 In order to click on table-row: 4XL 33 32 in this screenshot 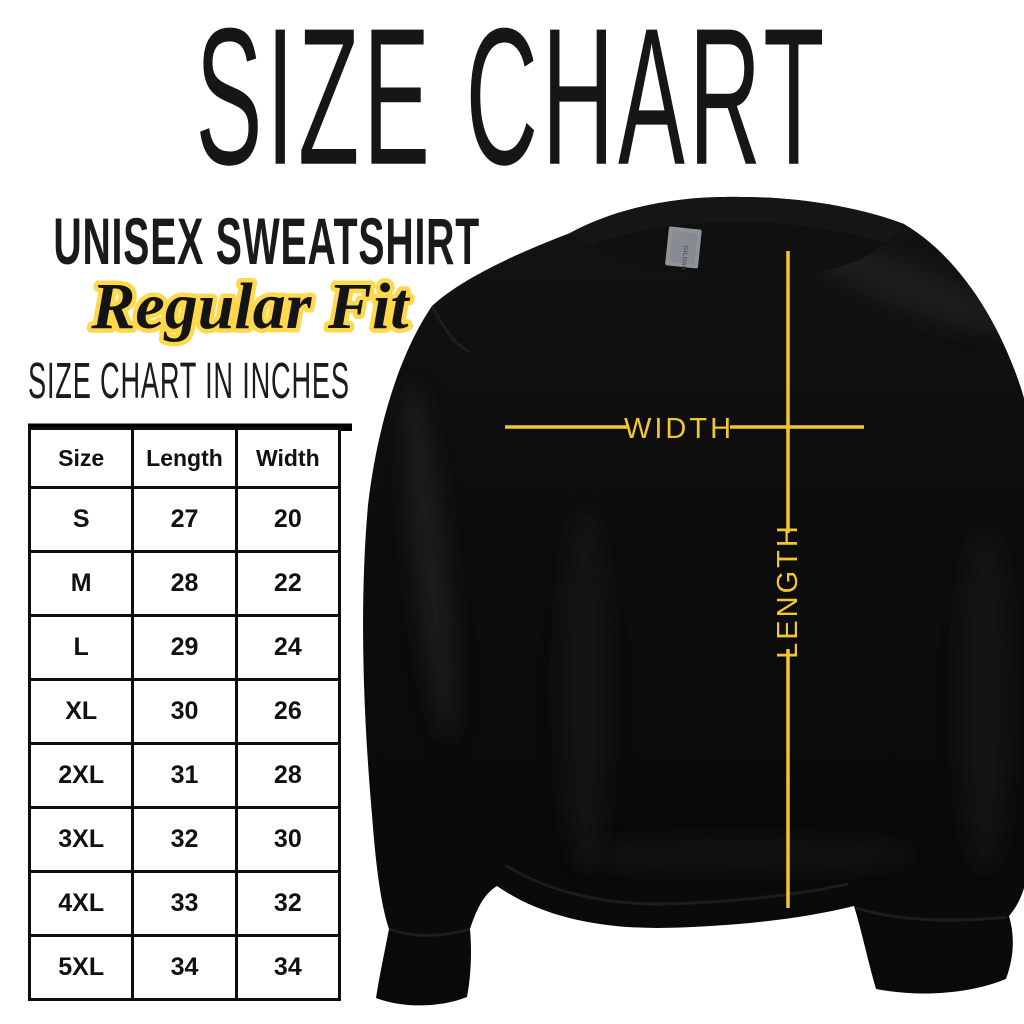, I will do `click(184, 903)`.